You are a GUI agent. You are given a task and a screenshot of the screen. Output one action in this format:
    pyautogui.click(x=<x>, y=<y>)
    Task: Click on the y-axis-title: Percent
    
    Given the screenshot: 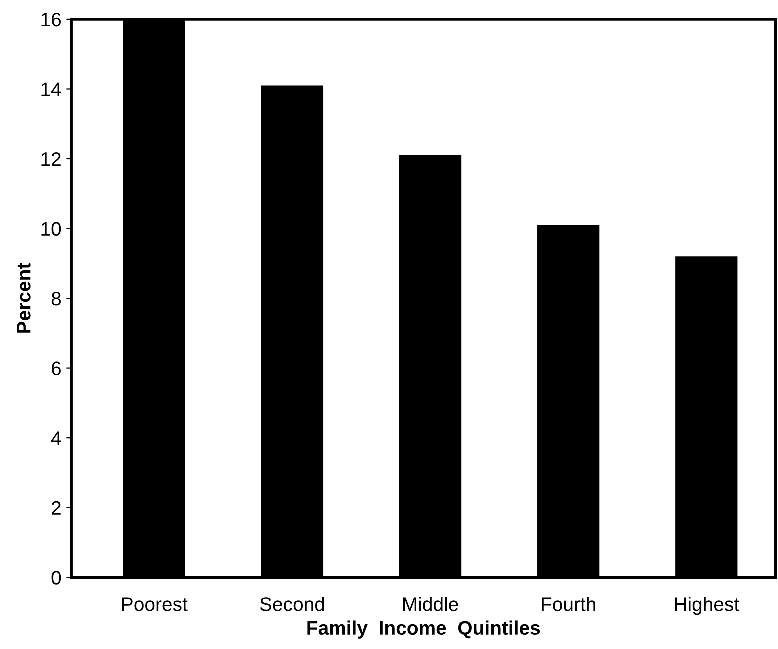 What is the action you would take?
    pyautogui.click(x=24, y=298)
    